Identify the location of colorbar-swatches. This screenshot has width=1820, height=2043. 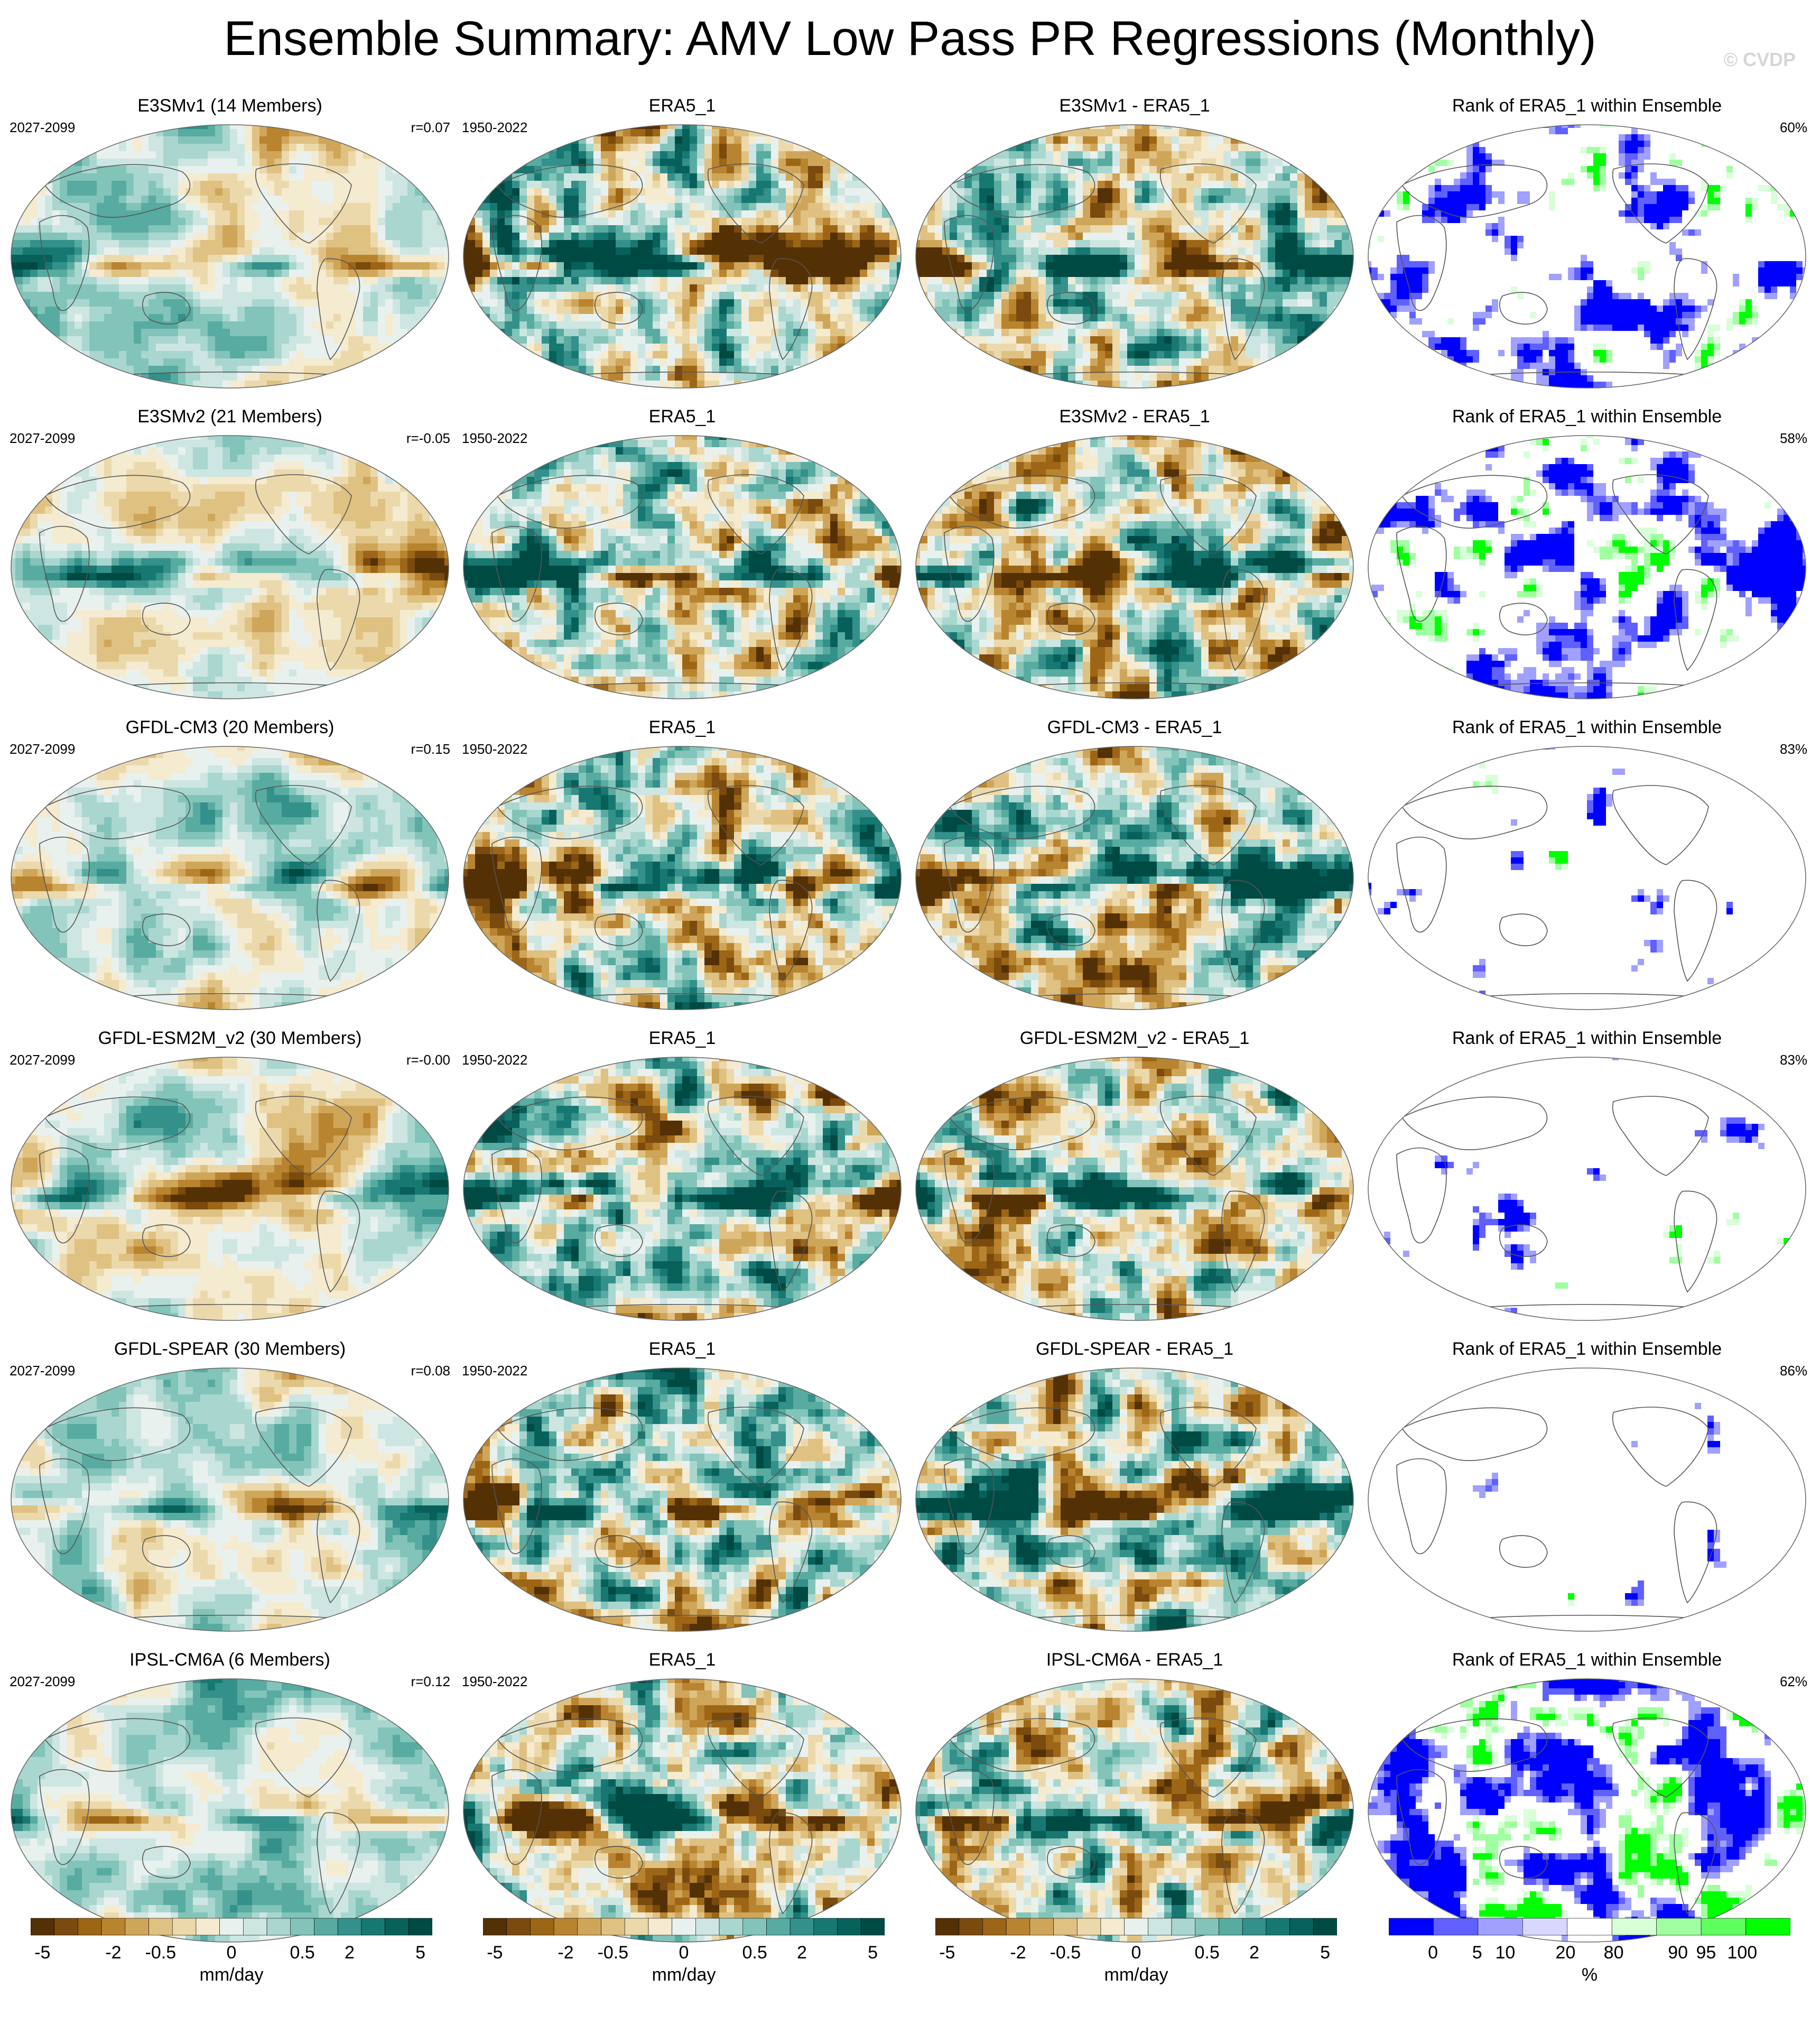
(1589, 1927).